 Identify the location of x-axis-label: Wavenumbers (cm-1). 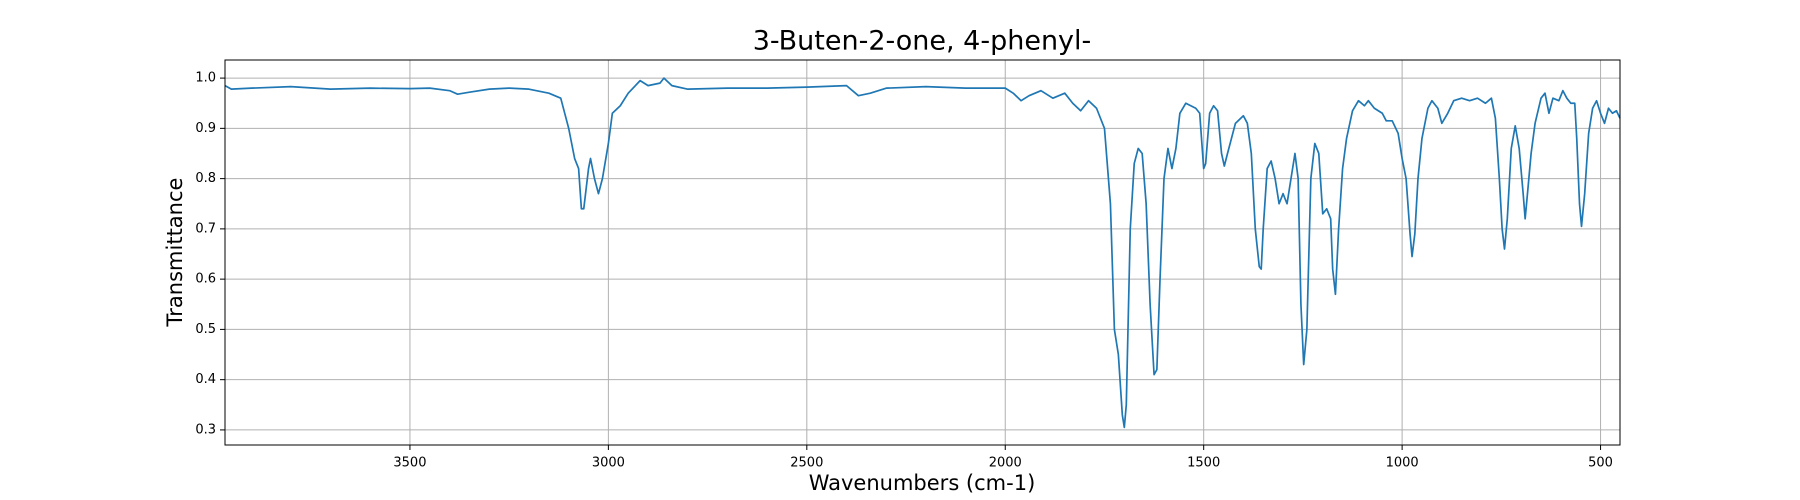
(922, 483).